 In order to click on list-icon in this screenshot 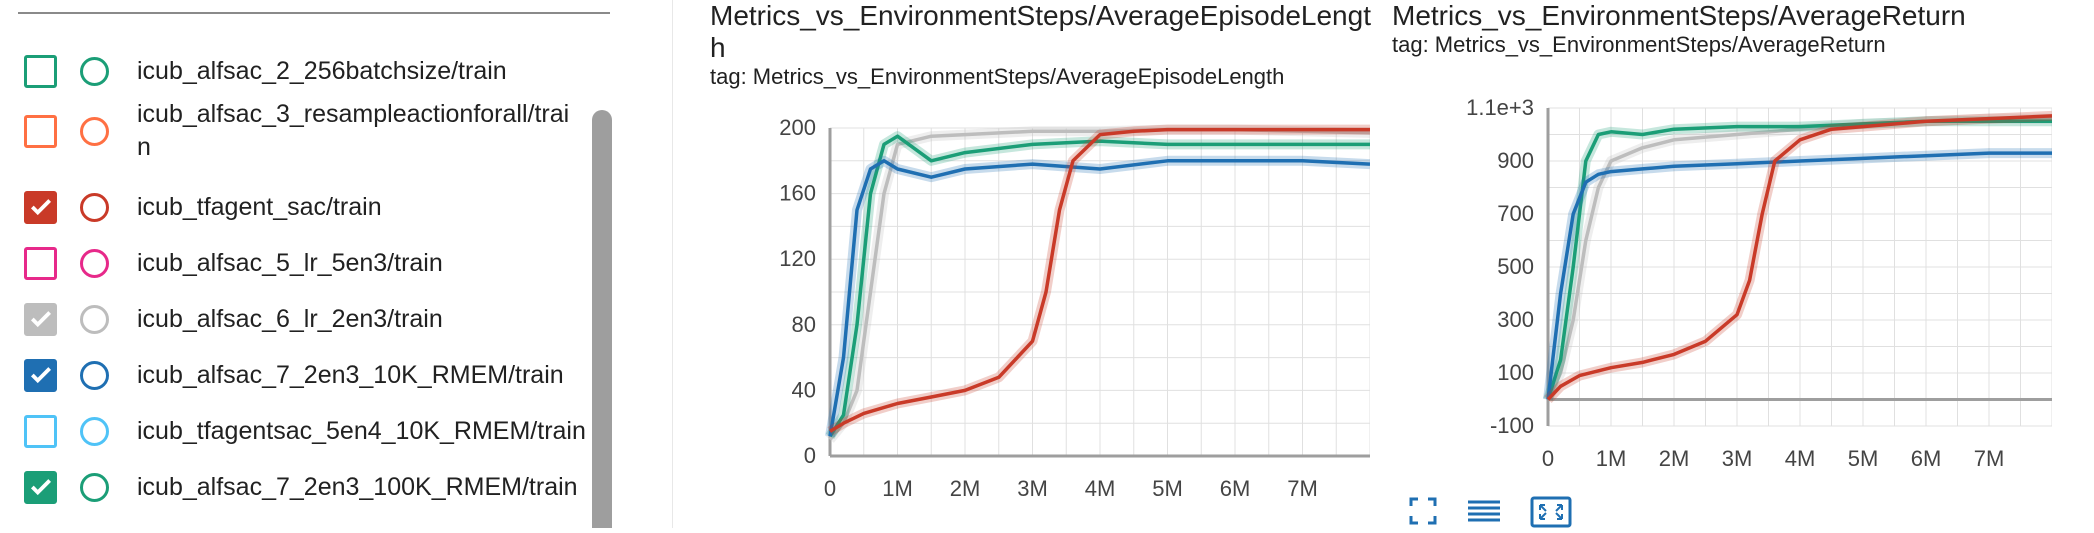, I will do `click(1484, 513)`.